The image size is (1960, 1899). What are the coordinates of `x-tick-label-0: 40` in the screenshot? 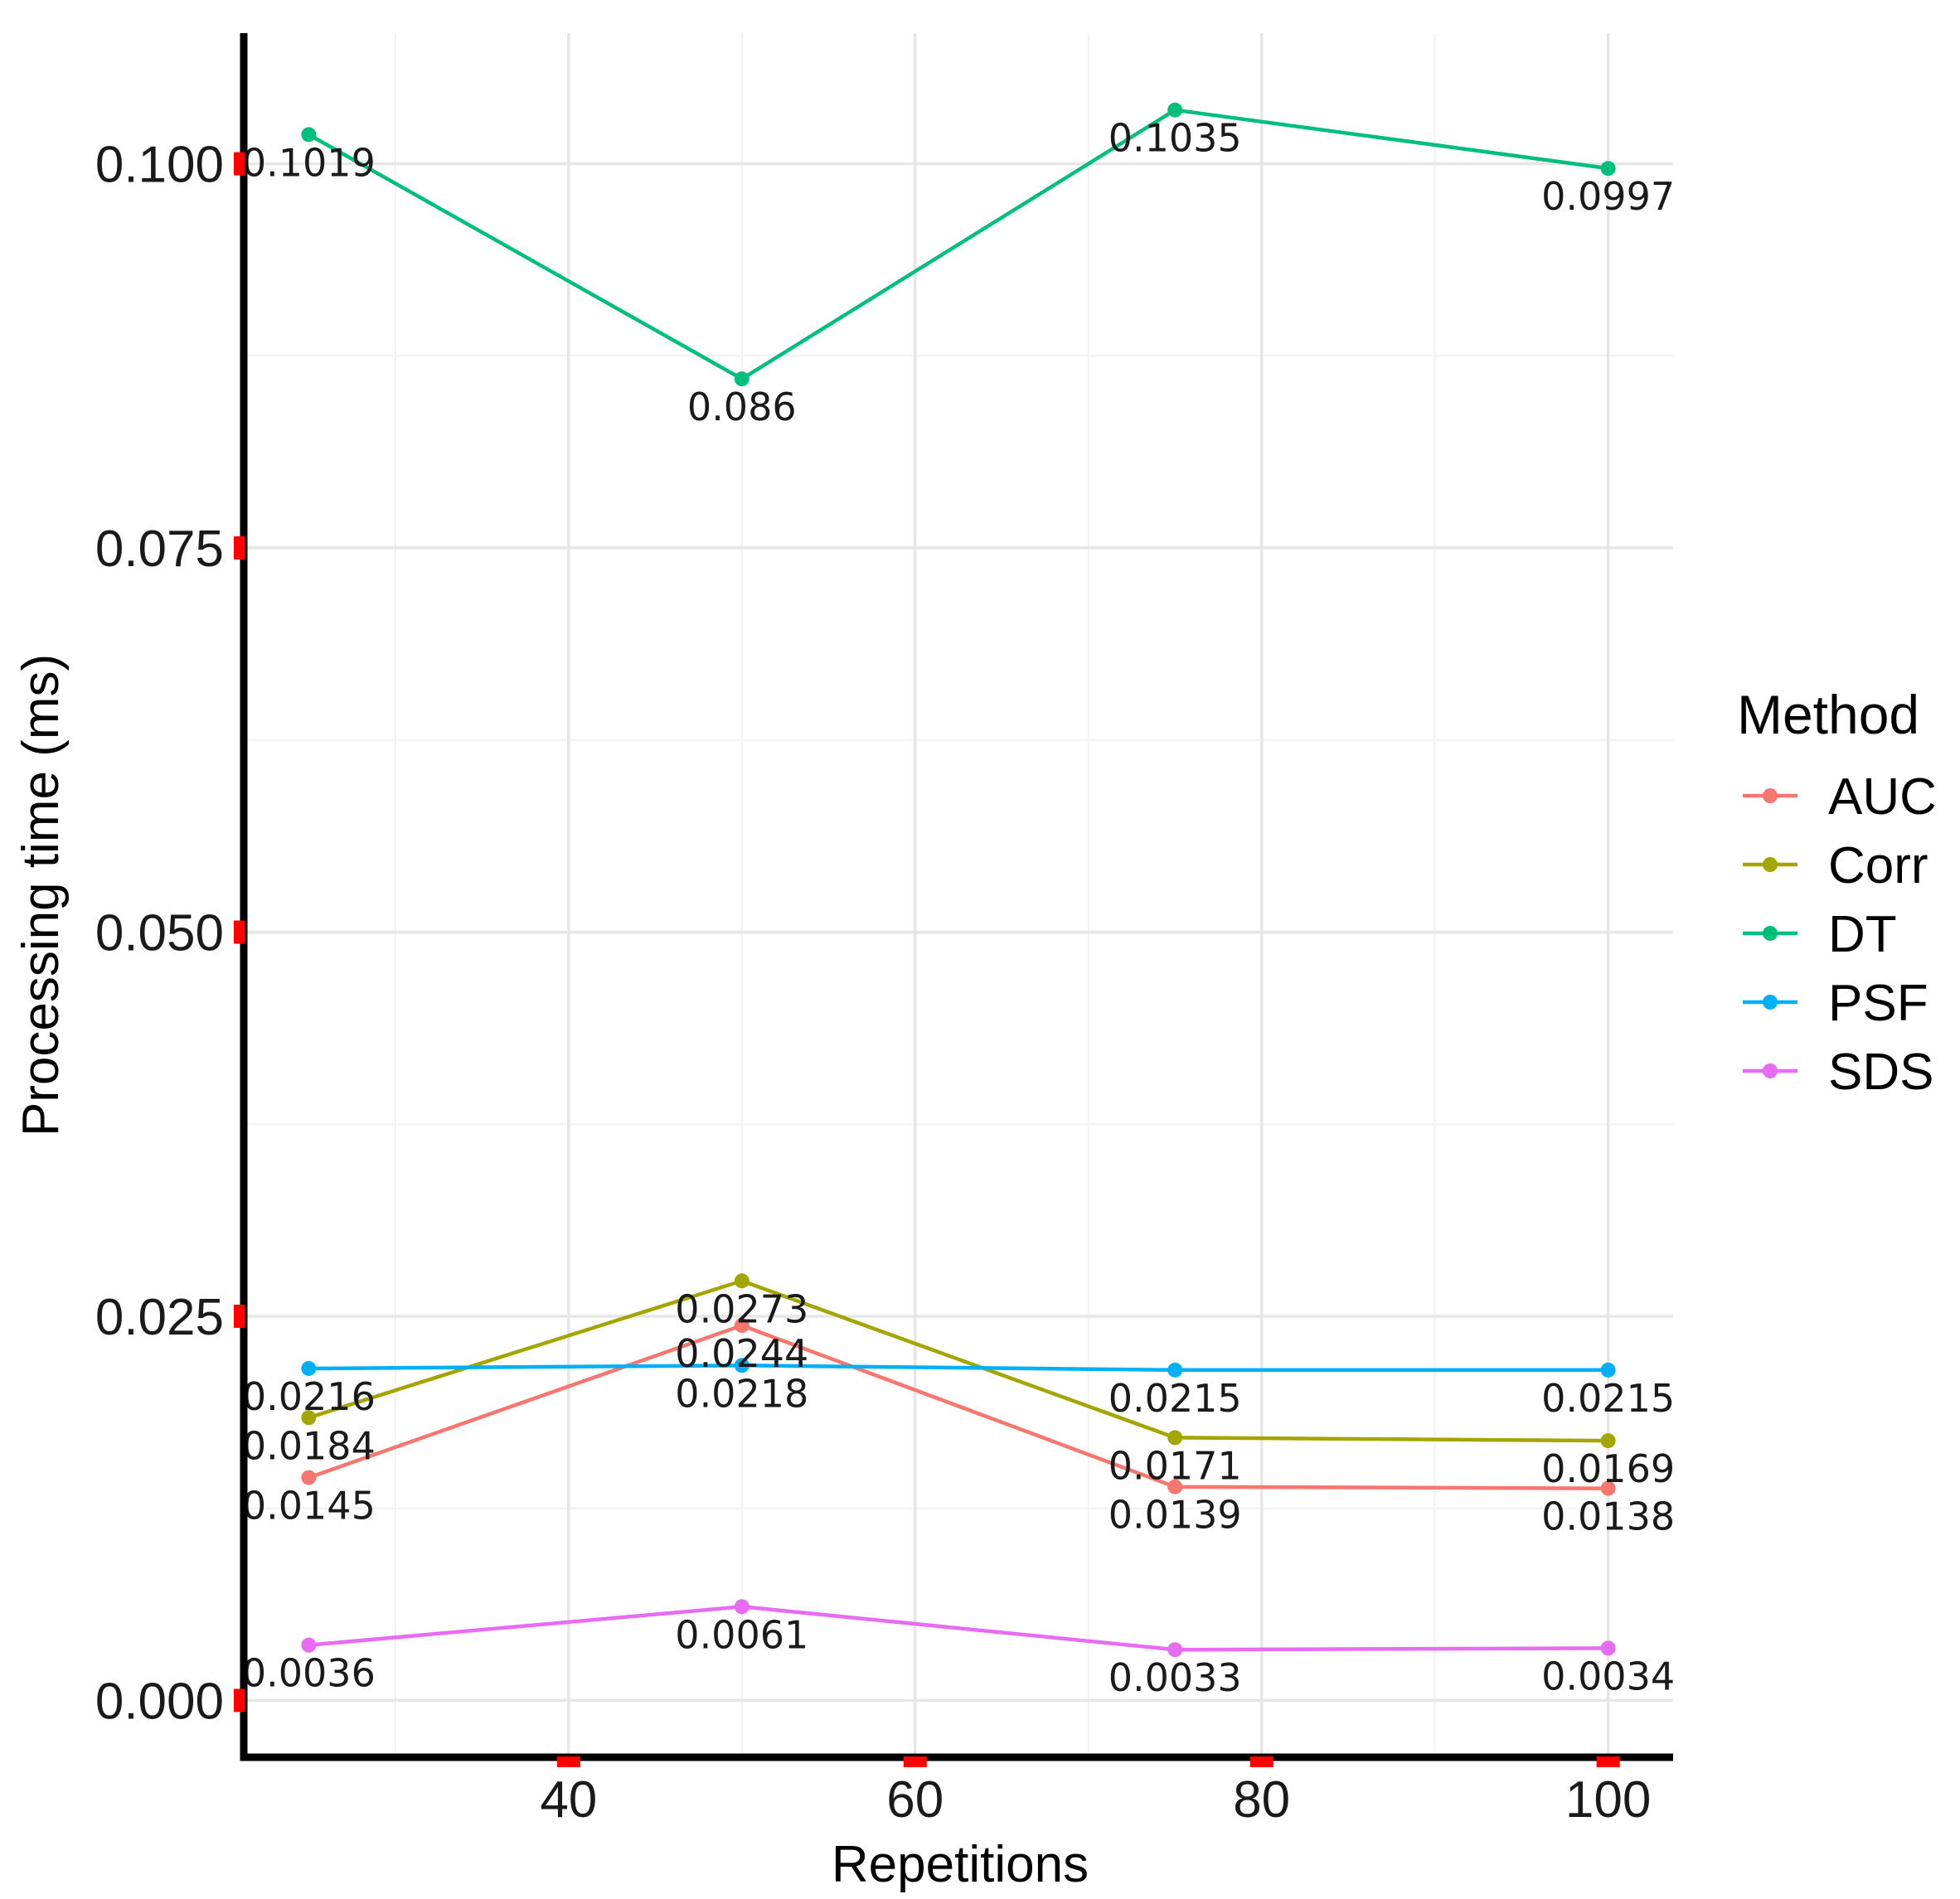 It's located at (568, 1800).